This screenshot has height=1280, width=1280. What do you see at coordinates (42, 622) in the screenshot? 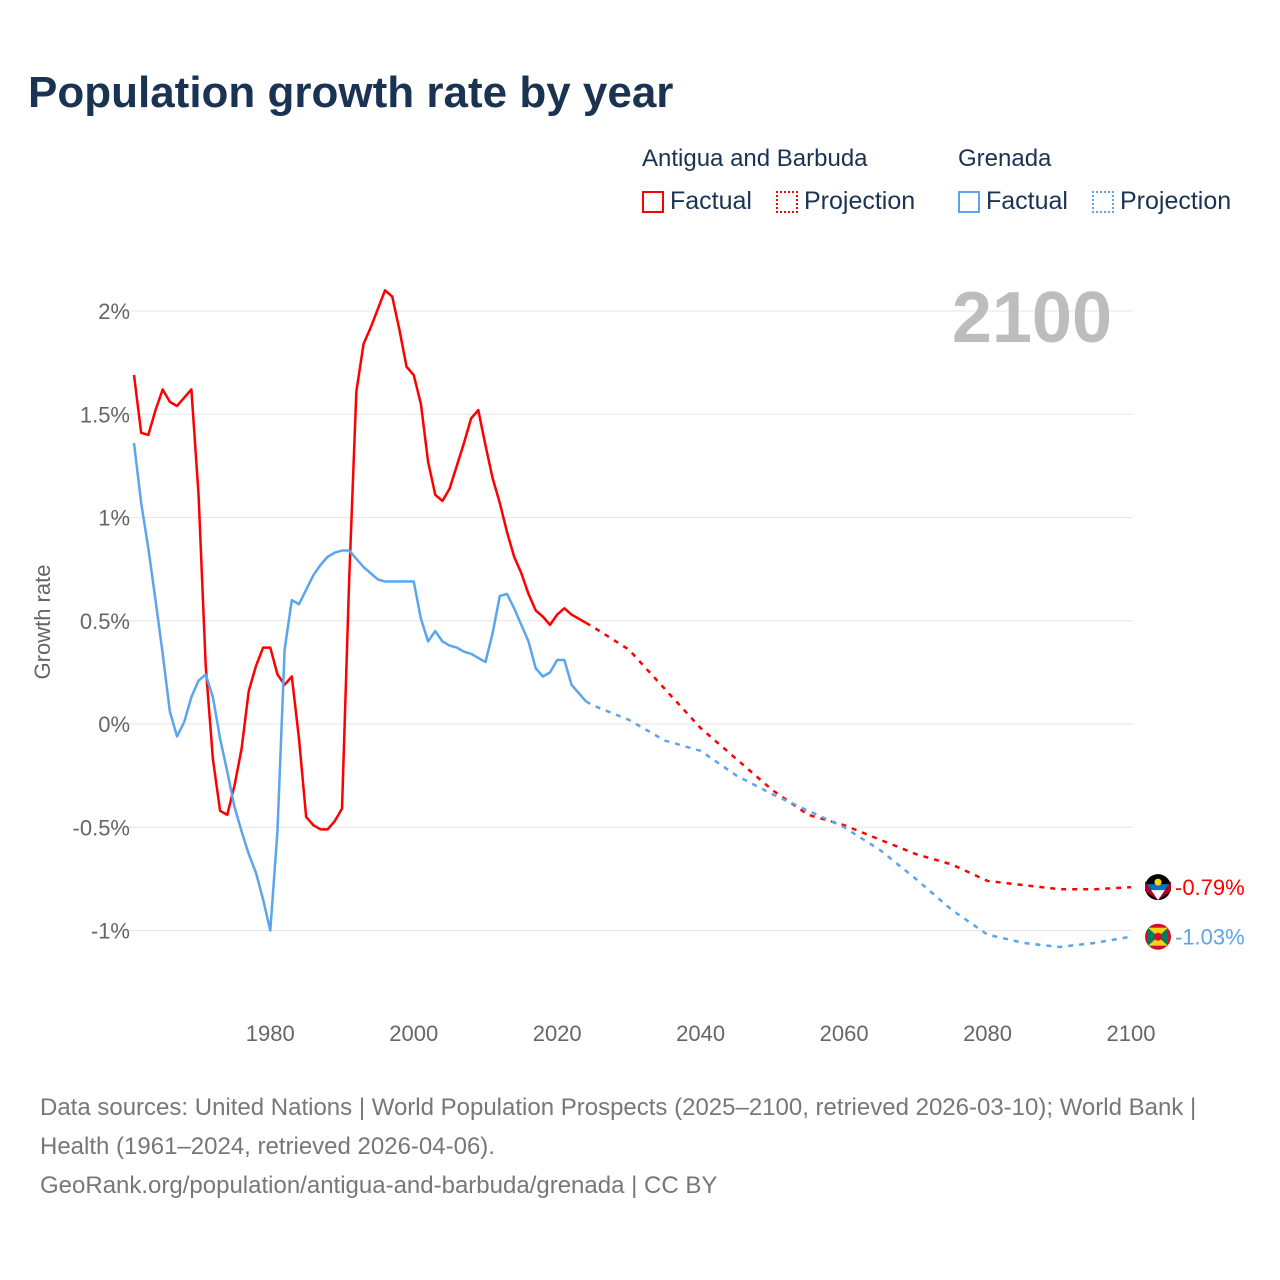
I see `y-axis-label: Growth rate` at bounding box center [42, 622].